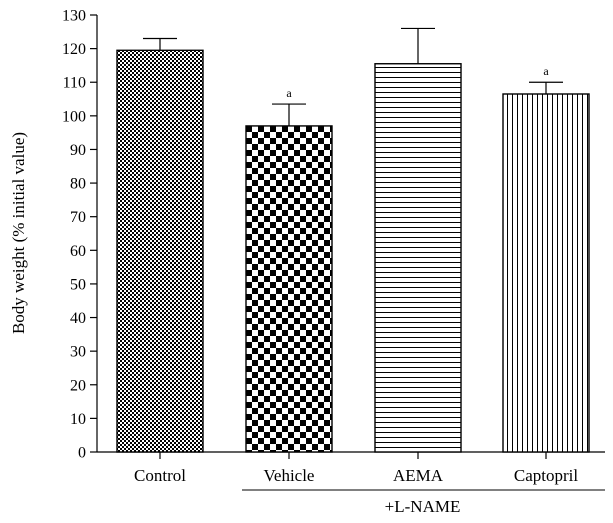 Image resolution: width=613 pixels, height=523 pixels. I want to click on x-tick-label-captopril: Captopril, so click(546, 475).